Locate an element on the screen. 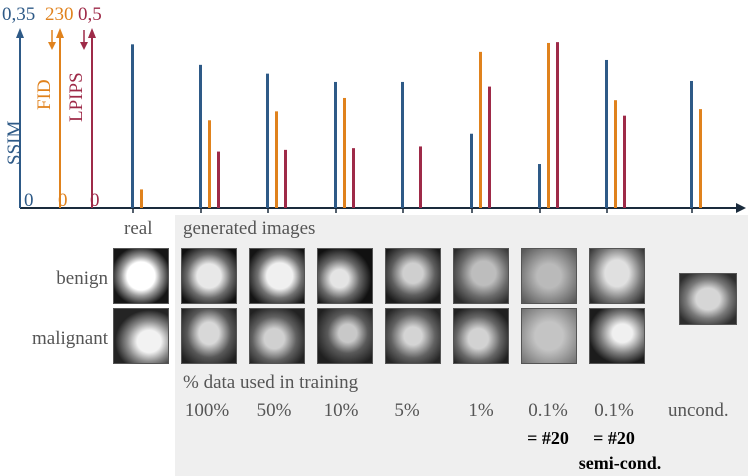 This screenshot has width=748, height=476. real-label: real is located at coordinates (138, 228).